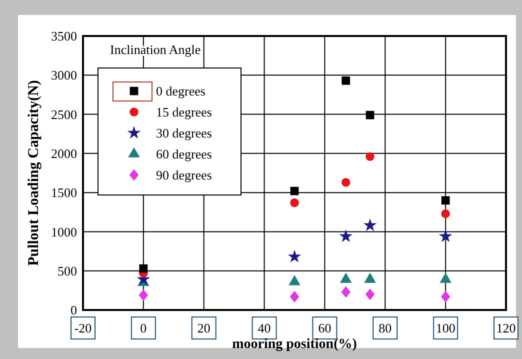 This screenshot has height=359, width=522. Describe the element at coordinates (184, 175) in the screenshot. I see `legend-label: 90 degrees` at that location.